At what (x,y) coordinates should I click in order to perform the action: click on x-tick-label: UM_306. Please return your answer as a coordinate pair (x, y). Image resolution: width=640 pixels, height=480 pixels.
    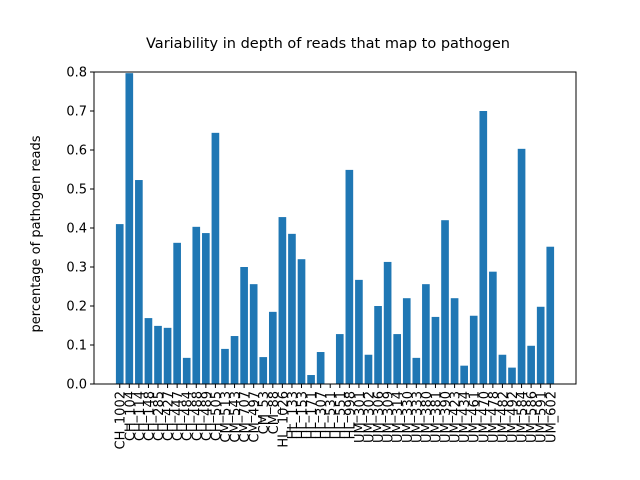
    Looking at the image, I should click on (379, 417).